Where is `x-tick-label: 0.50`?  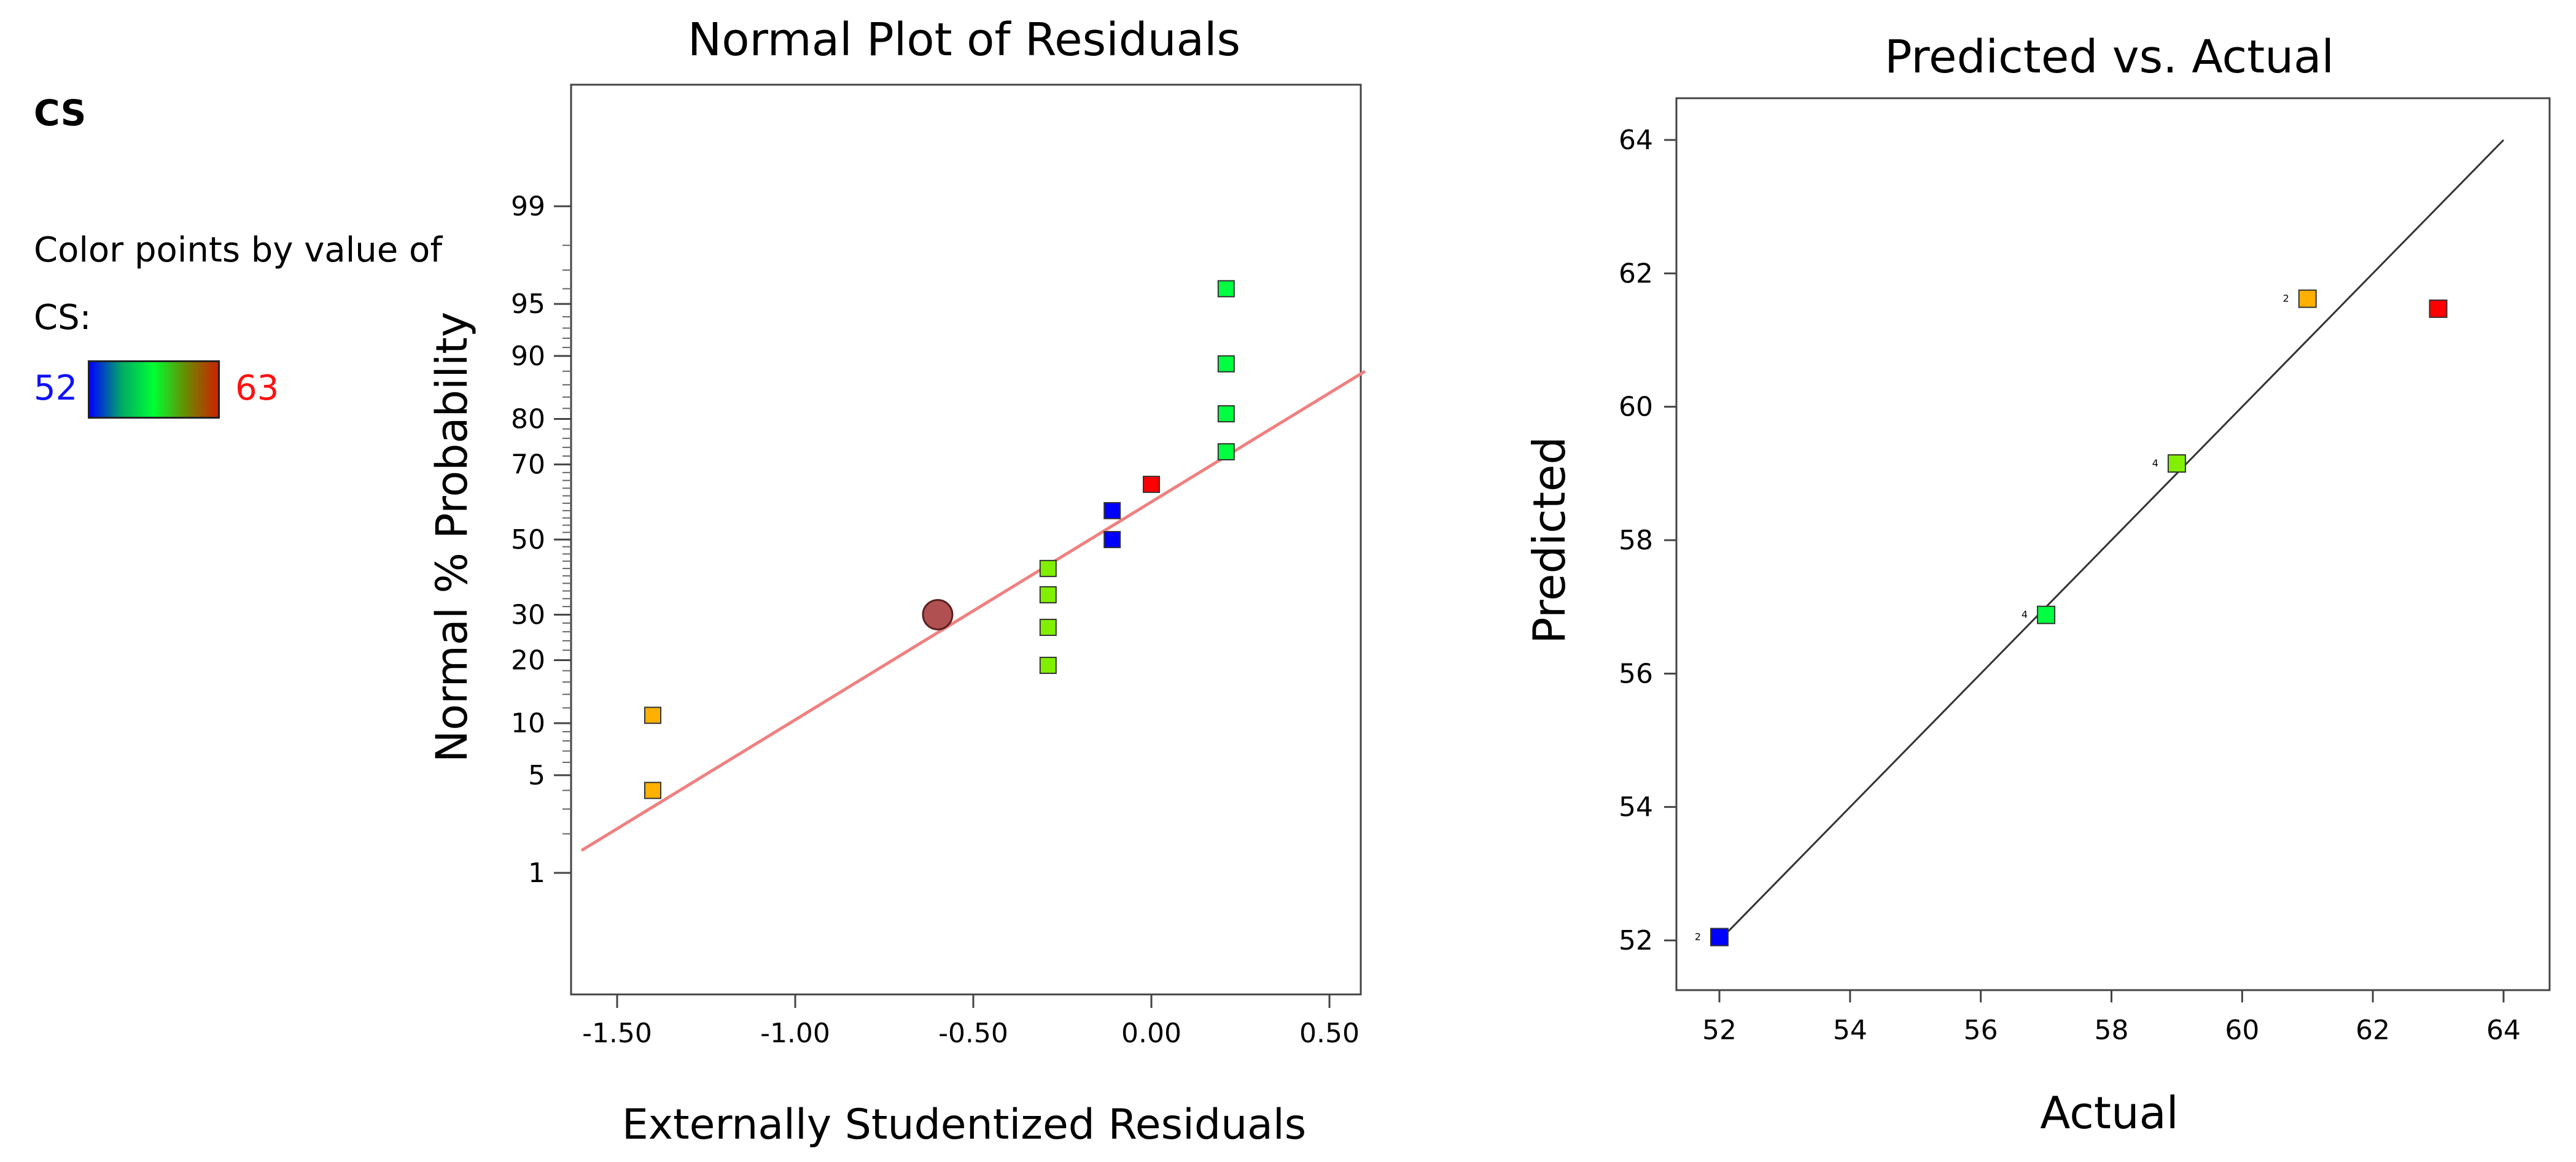 x-tick-label: 0.50 is located at coordinates (1329, 1033).